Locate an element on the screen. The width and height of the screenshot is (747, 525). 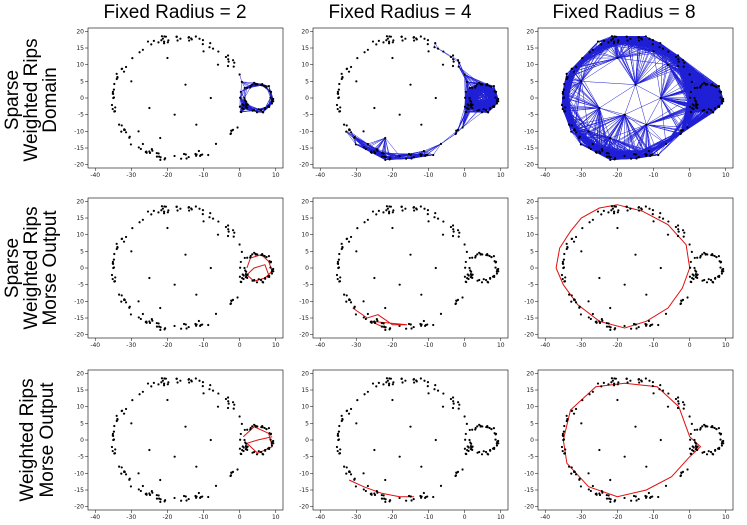
row-title-2-line-2: Weighted Rips is located at coordinates (31, 267).